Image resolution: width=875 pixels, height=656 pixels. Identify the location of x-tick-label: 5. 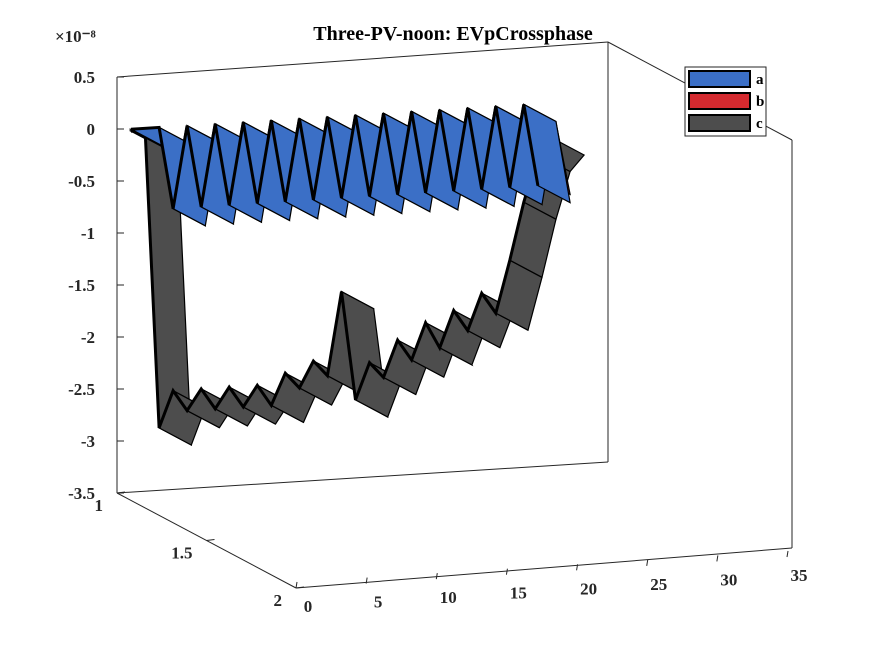
(378, 602).